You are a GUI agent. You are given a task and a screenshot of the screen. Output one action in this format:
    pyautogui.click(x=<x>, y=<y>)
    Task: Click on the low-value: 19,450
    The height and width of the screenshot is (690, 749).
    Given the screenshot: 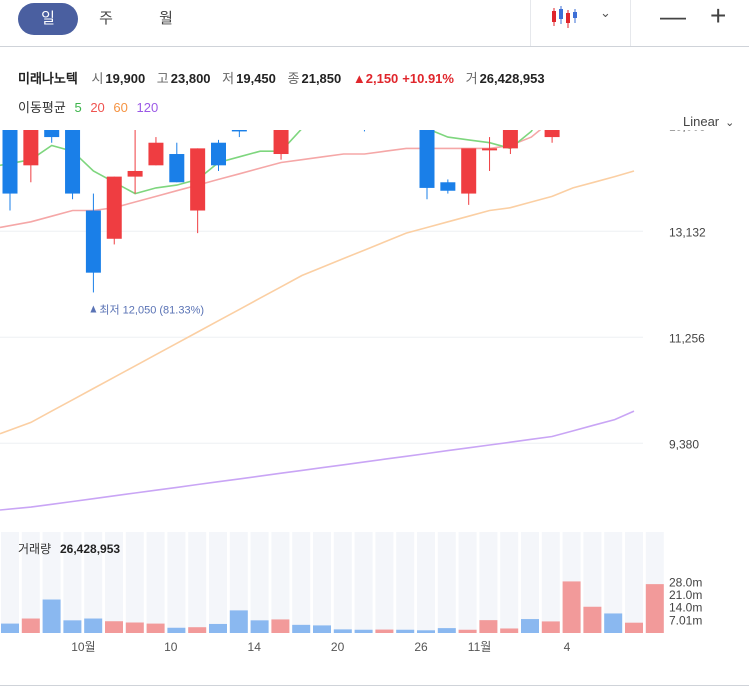 What is the action you would take?
    pyautogui.click(x=256, y=78)
    